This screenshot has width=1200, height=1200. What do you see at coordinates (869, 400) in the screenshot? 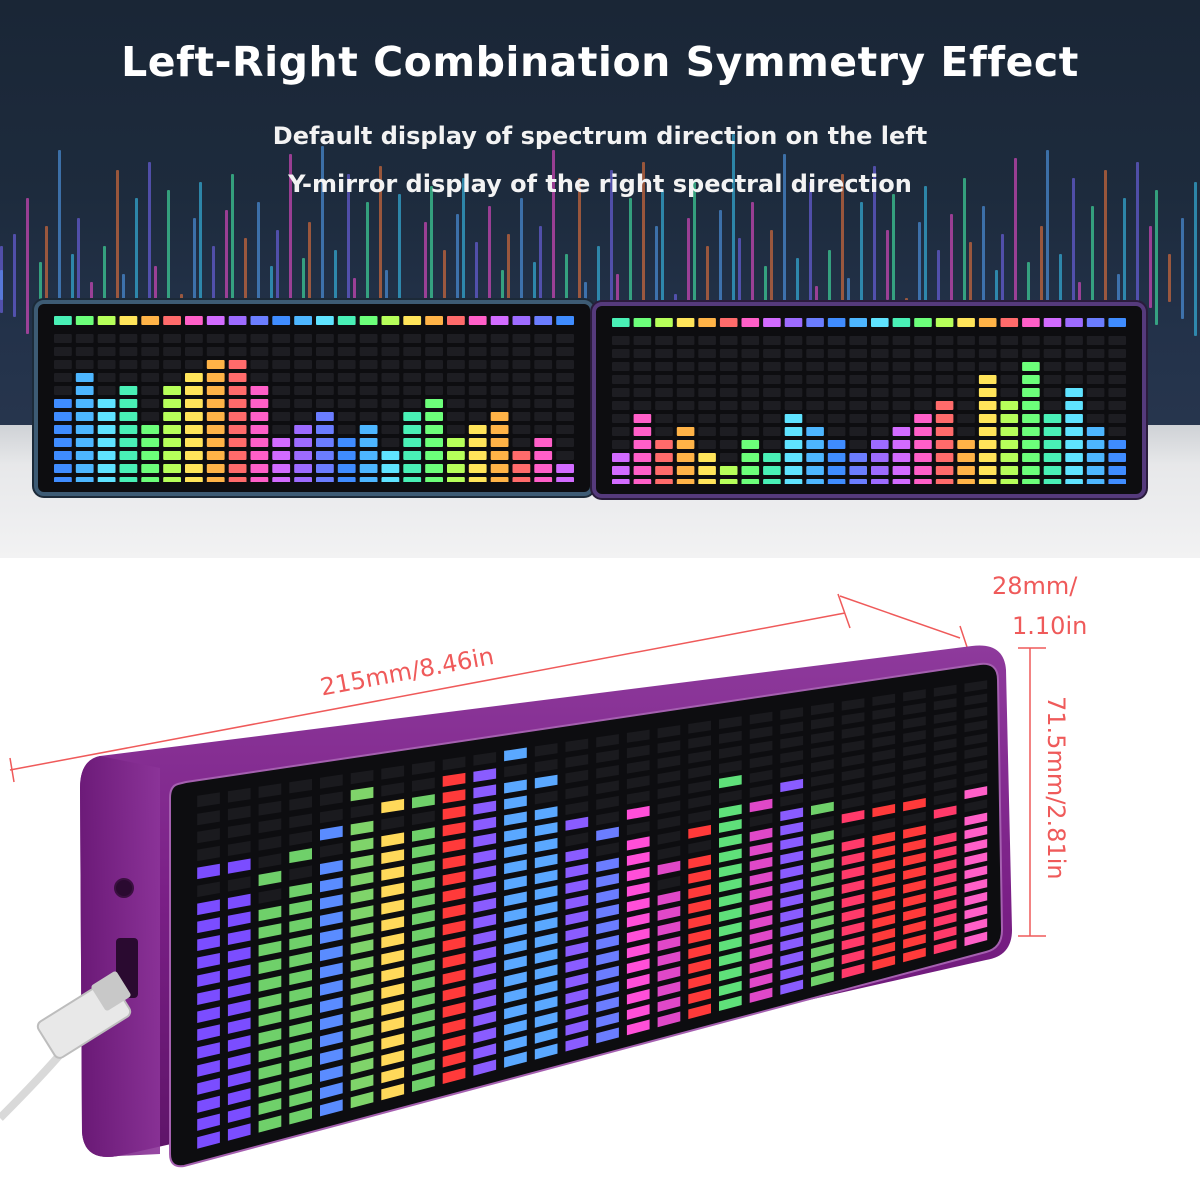
I see `right-spectrum-device` at bounding box center [869, 400].